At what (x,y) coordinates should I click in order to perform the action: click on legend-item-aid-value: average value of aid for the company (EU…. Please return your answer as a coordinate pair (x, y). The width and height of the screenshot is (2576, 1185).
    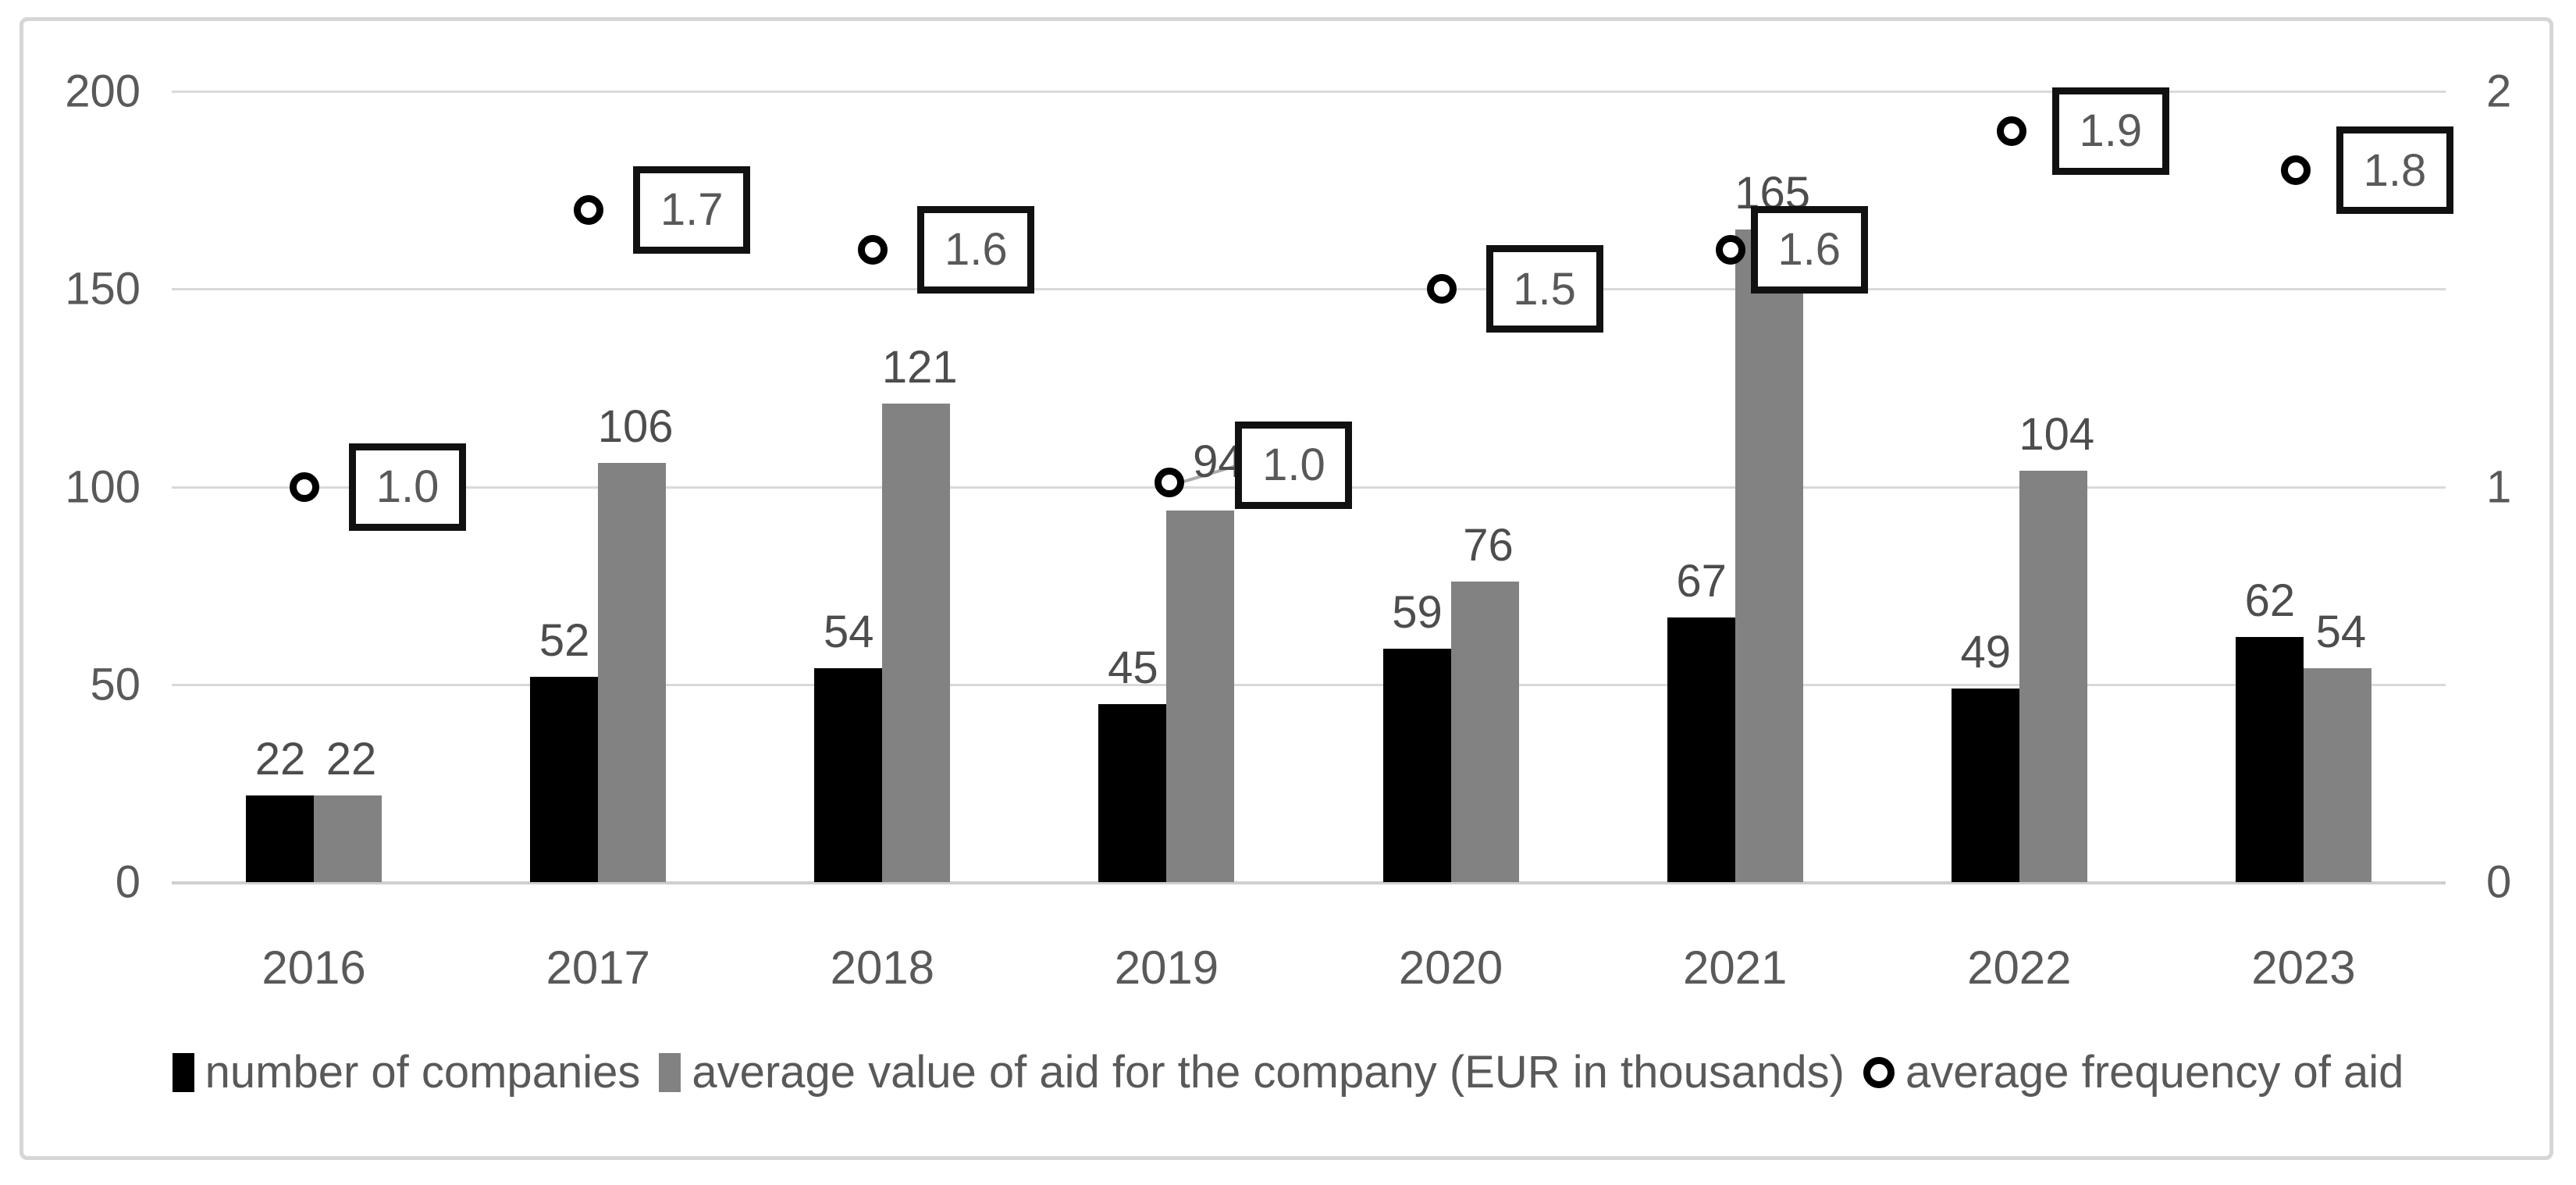
    Looking at the image, I should click on (1252, 1072).